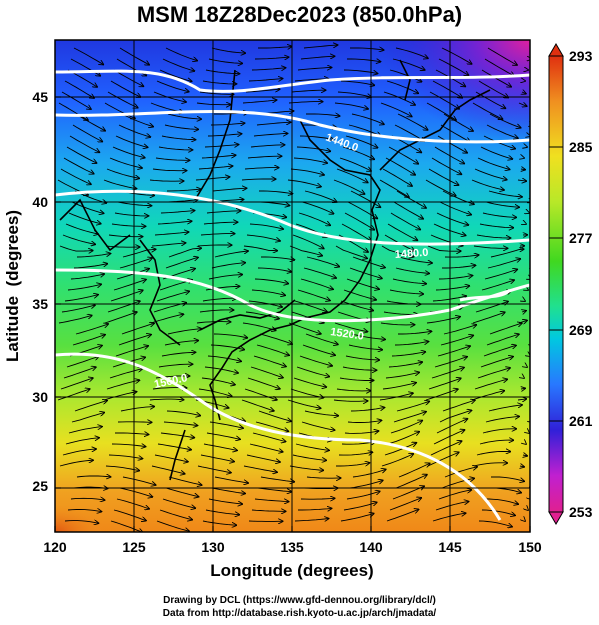 Image resolution: width=599 pixels, height=625 pixels. I want to click on contour-label-1520: 1520.0, so click(347, 334).